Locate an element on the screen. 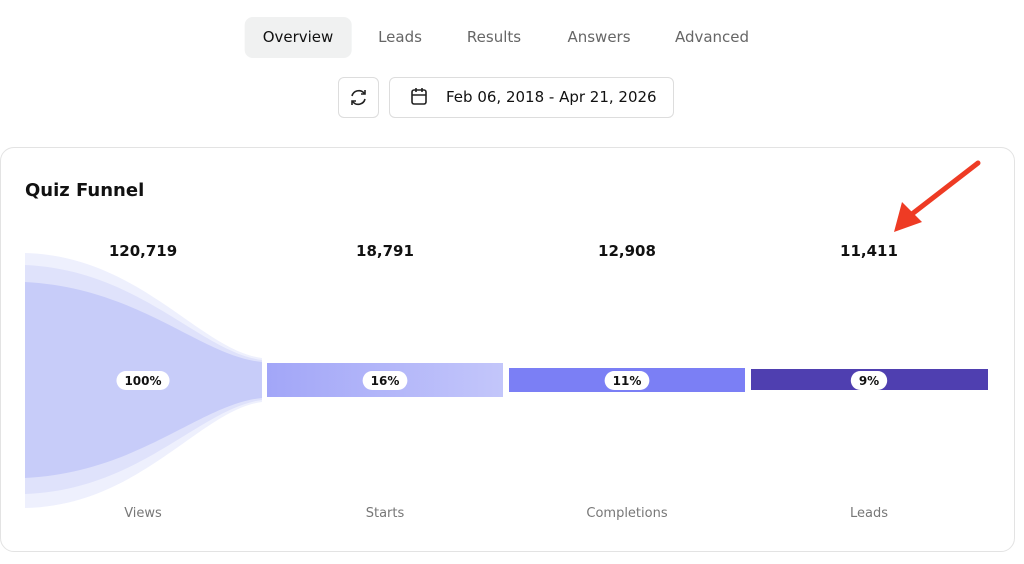 The image size is (1024, 564). arrow is located at coordinates (945, 188).